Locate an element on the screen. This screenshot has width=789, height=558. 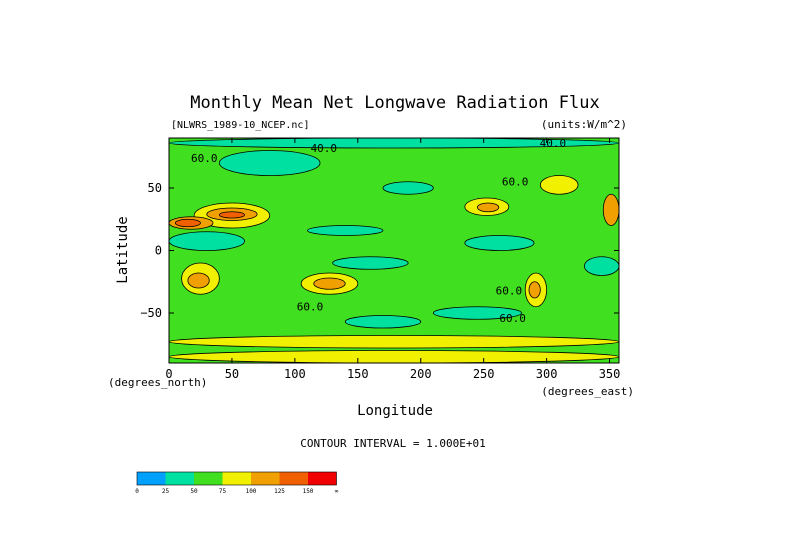
y-axis-label: Latitude is located at coordinates (123, 249).